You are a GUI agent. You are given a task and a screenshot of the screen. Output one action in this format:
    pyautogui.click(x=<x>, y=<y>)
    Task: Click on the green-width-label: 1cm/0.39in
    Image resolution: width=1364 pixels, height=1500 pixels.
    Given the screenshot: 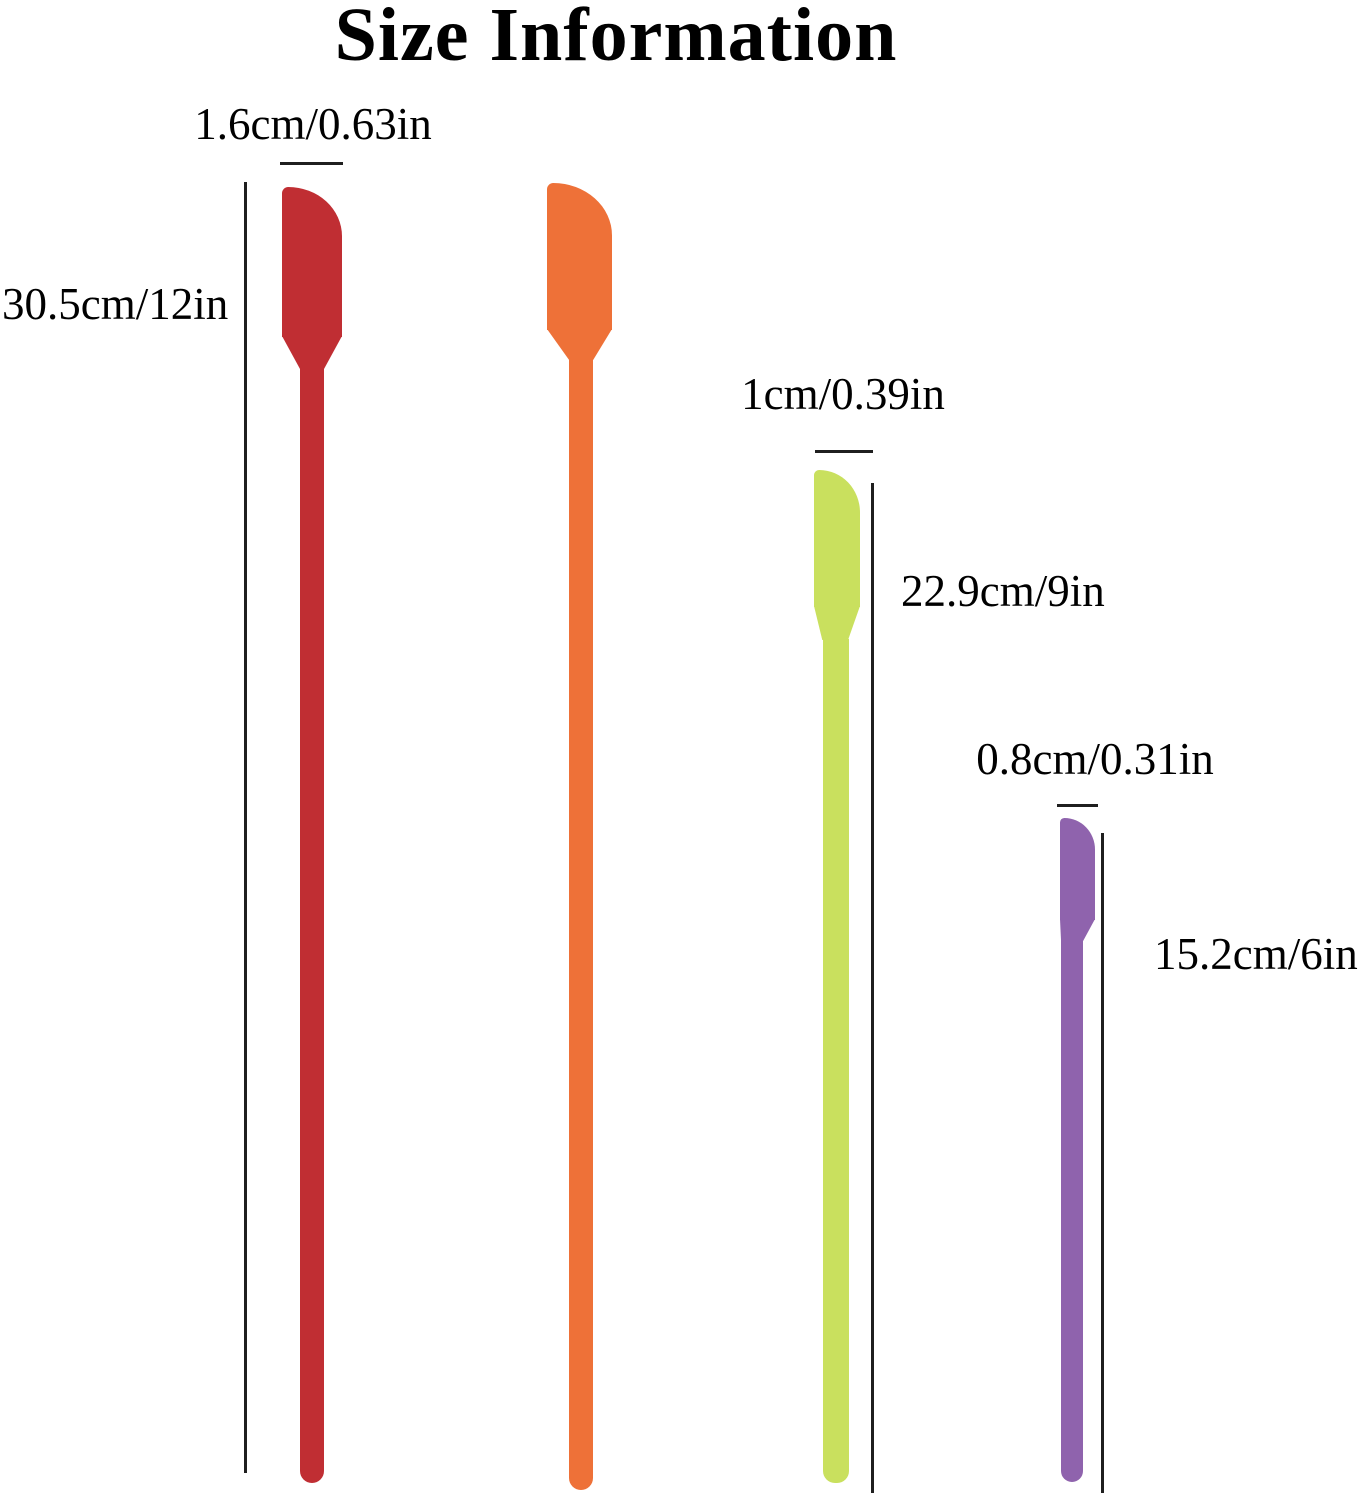 What is the action you would take?
    pyautogui.click(x=843, y=394)
    